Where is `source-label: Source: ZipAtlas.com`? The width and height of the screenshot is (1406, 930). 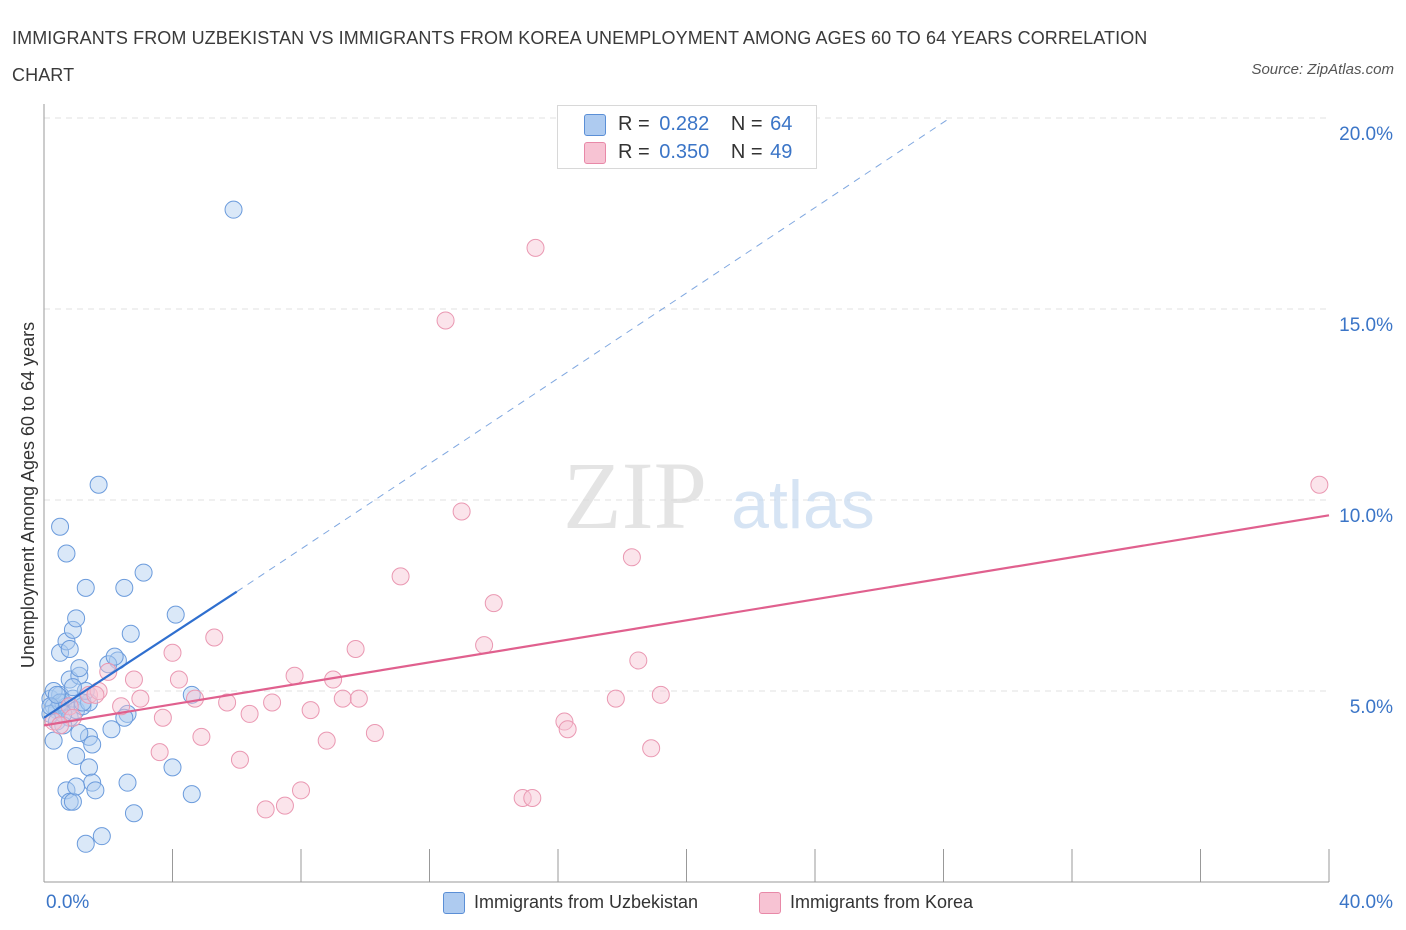
source-label: Source: ZipAtlas.com is located at coordinates (1322, 69).